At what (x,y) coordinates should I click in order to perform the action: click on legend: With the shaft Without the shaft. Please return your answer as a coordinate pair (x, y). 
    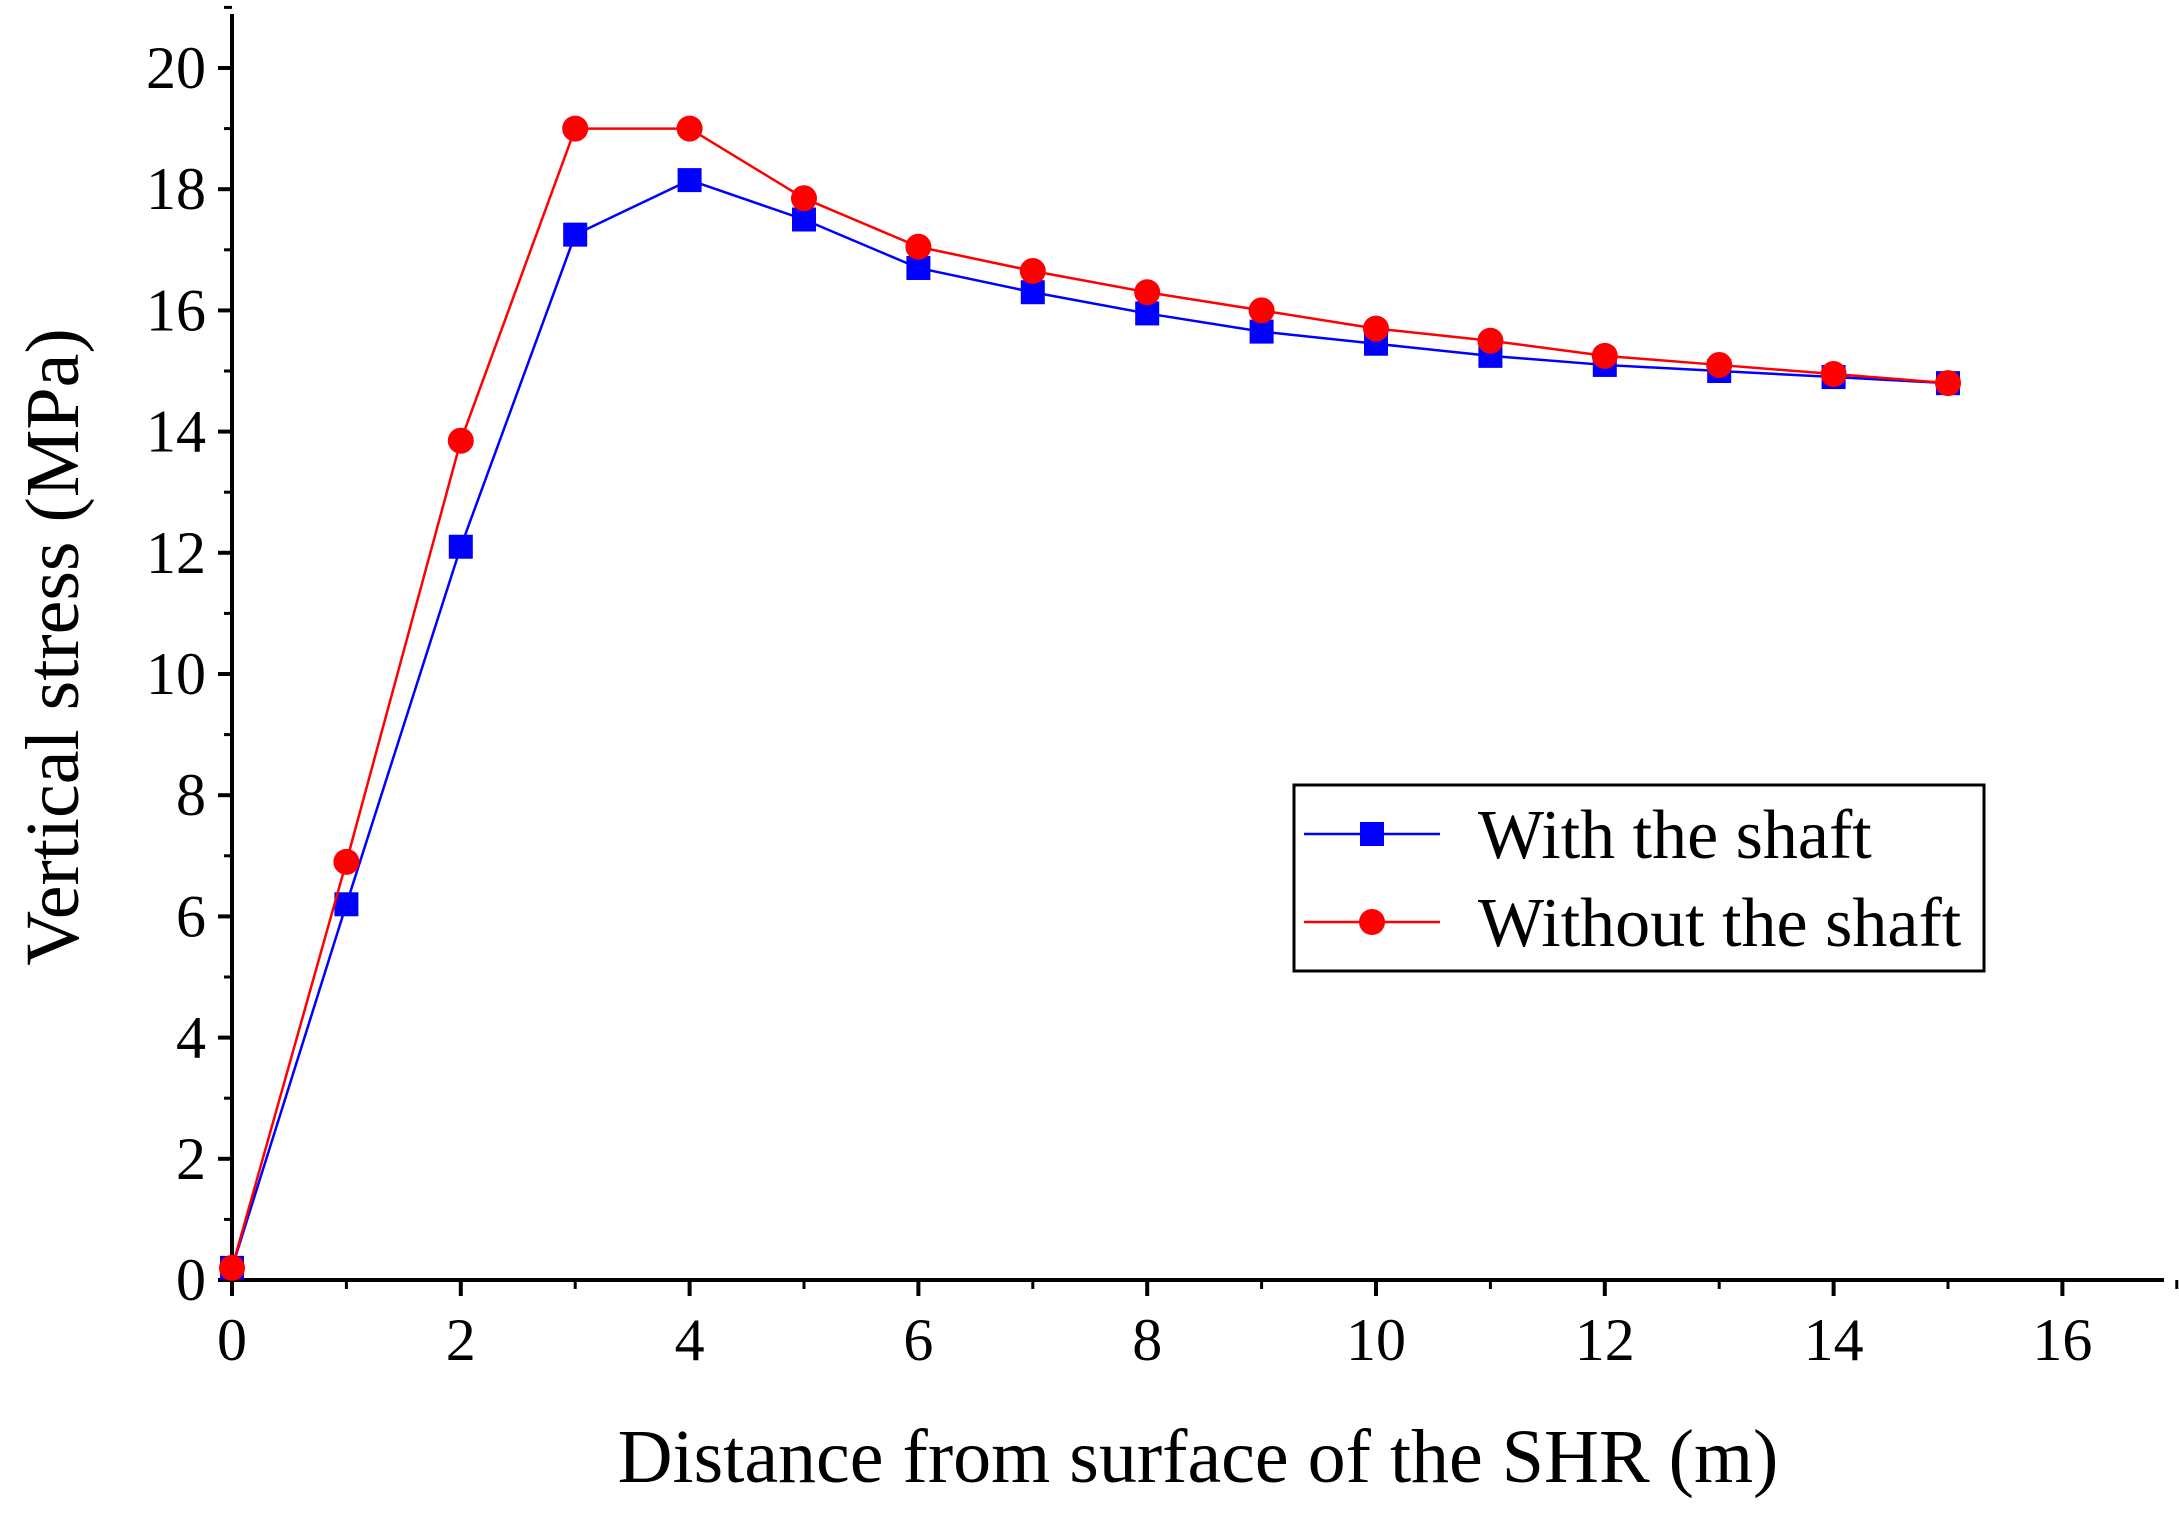
    Looking at the image, I should click on (1639, 878).